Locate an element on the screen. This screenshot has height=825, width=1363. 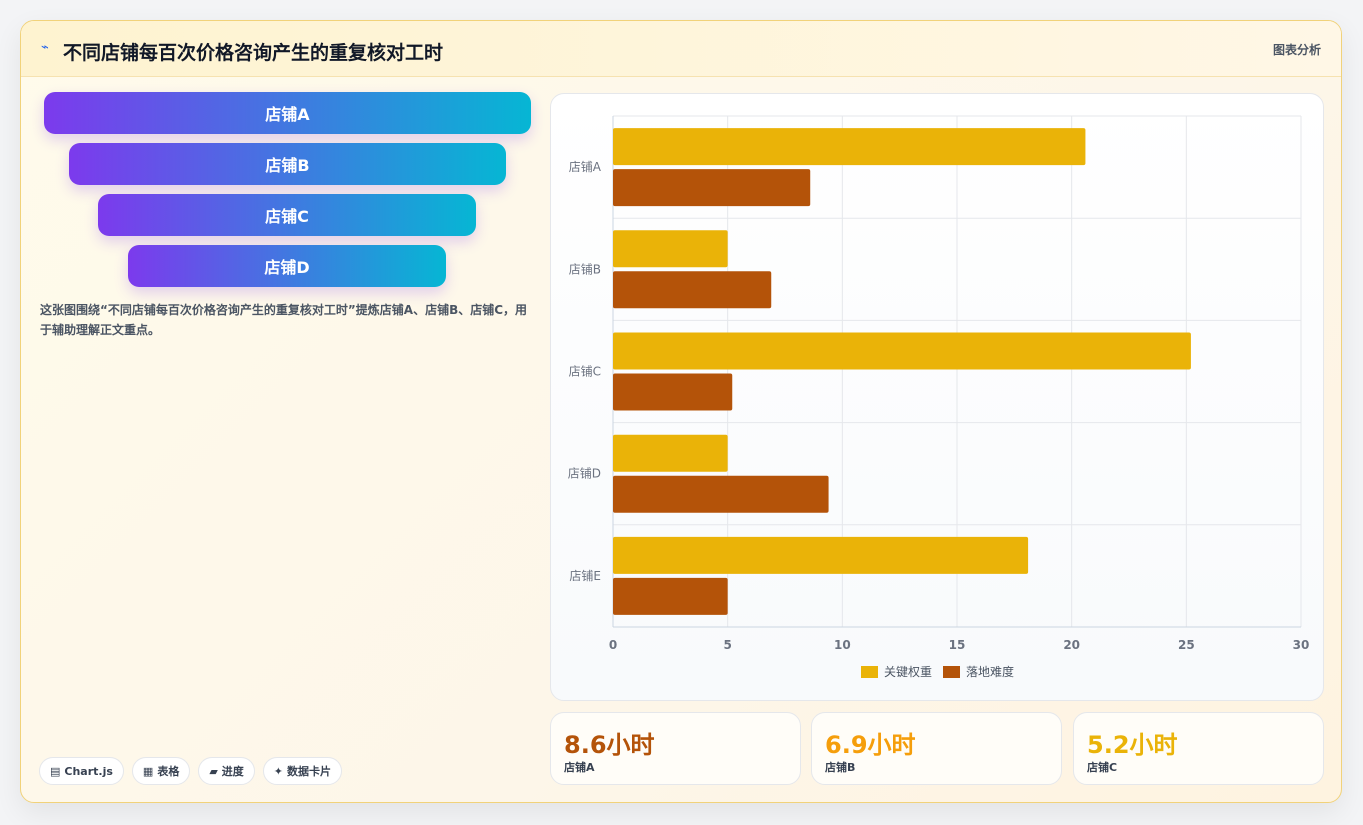
chip-data-card: ✦ 数据卡片 is located at coordinates (302, 771).